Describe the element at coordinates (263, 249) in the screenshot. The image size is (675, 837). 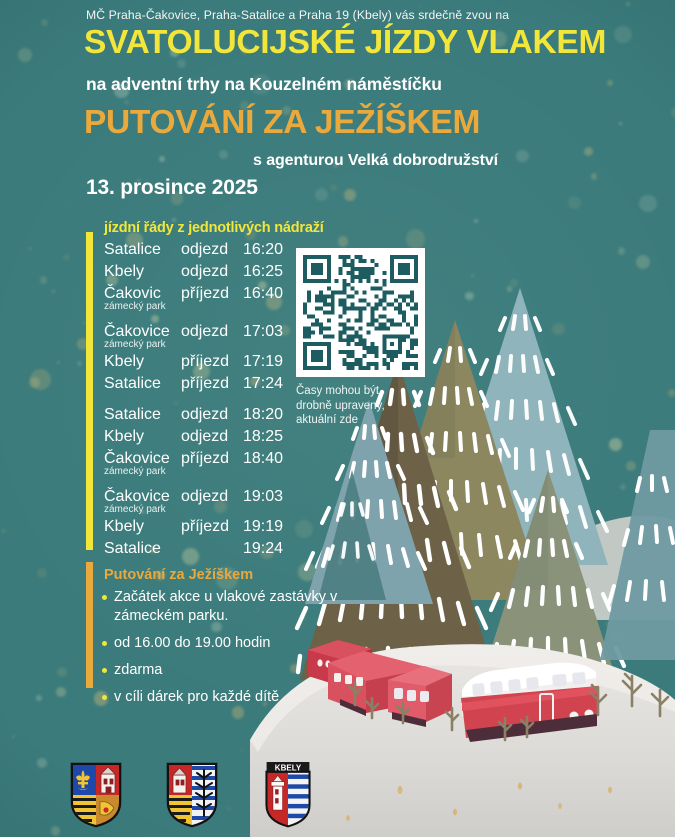
I see `timetable-time: 16:20` at that location.